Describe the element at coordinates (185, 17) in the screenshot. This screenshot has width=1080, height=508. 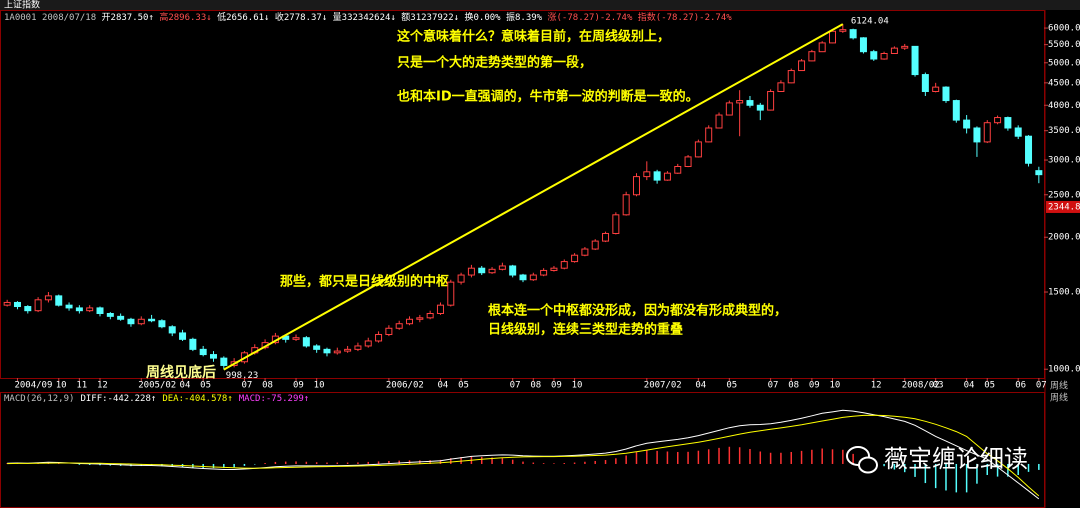
I see `header-item: 高2896.33↓` at that location.